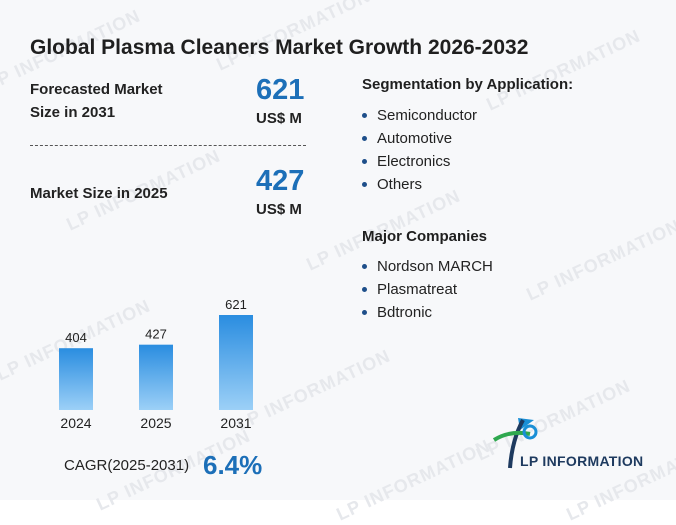 Image resolution: width=676 pixels, height=525 pixels. What do you see at coordinates (400, 184) in the screenshot?
I see `segmentation-item: Others` at bounding box center [400, 184].